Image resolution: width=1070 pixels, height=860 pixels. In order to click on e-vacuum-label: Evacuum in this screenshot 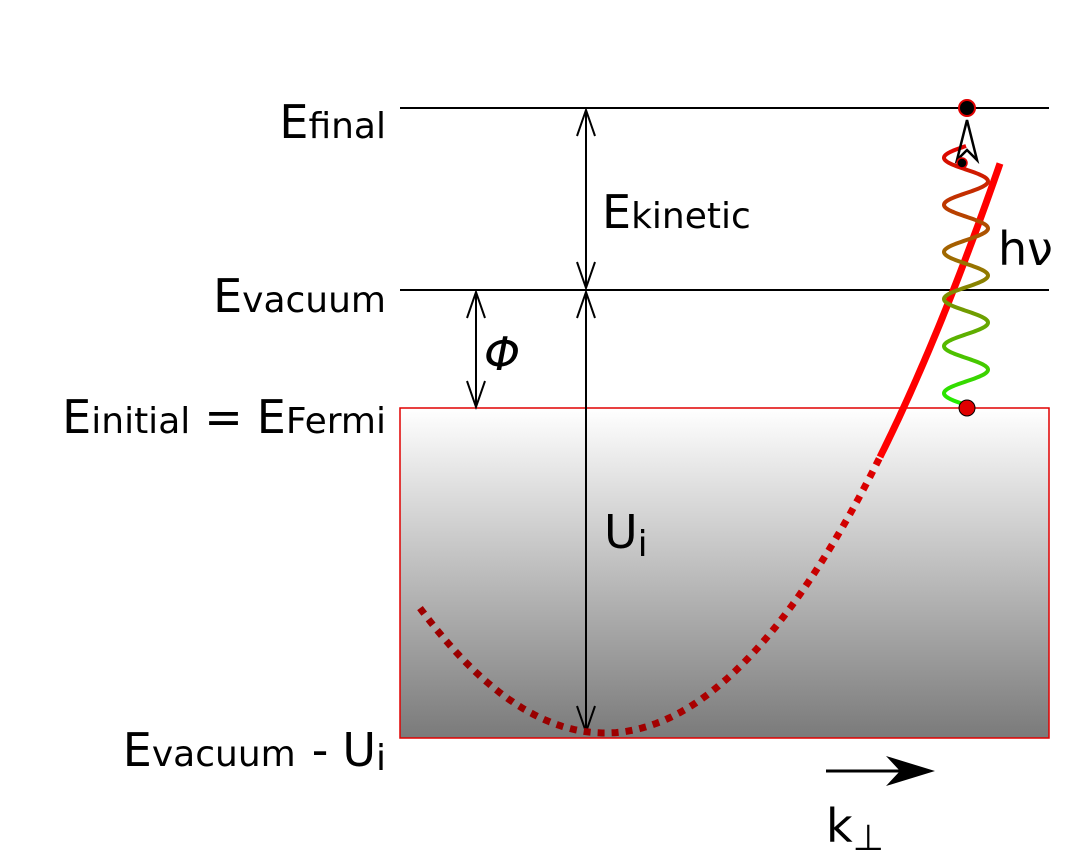, I will do `click(299, 296)`.